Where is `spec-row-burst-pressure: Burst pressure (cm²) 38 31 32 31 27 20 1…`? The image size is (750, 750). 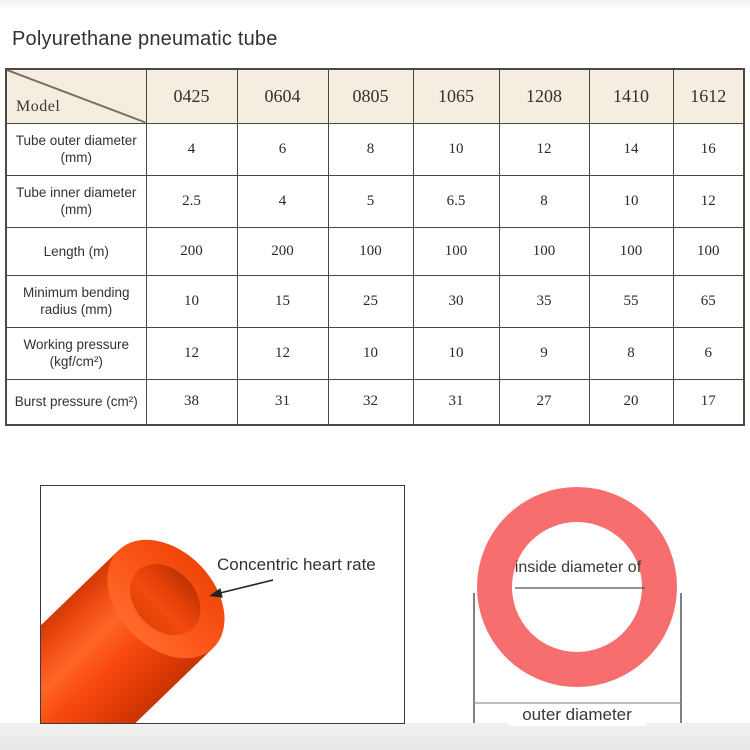
spec-row-burst-pressure: Burst pressure (cm²) 38 31 32 31 27 20 1… is located at coordinates (375, 402).